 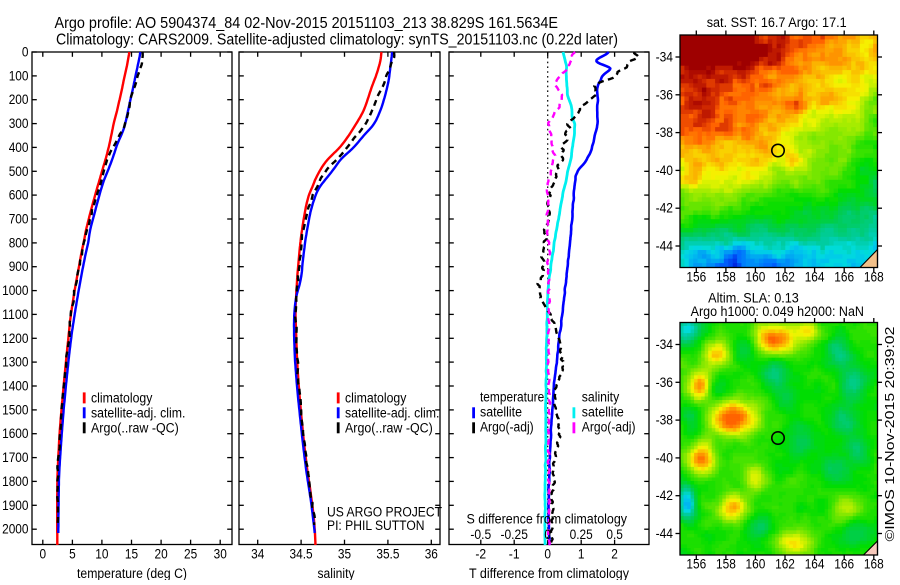 I want to click on svg-text: 1900, so click(x=15, y=505).